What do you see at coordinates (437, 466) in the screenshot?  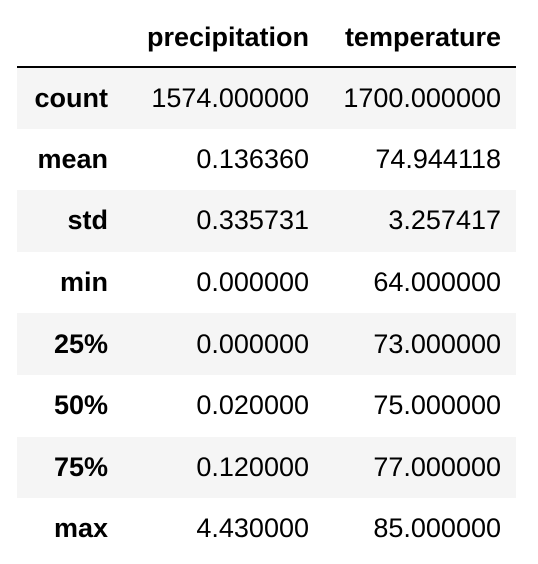 I see `cell-temperature: 77.000000` at bounding box center [437, 466].